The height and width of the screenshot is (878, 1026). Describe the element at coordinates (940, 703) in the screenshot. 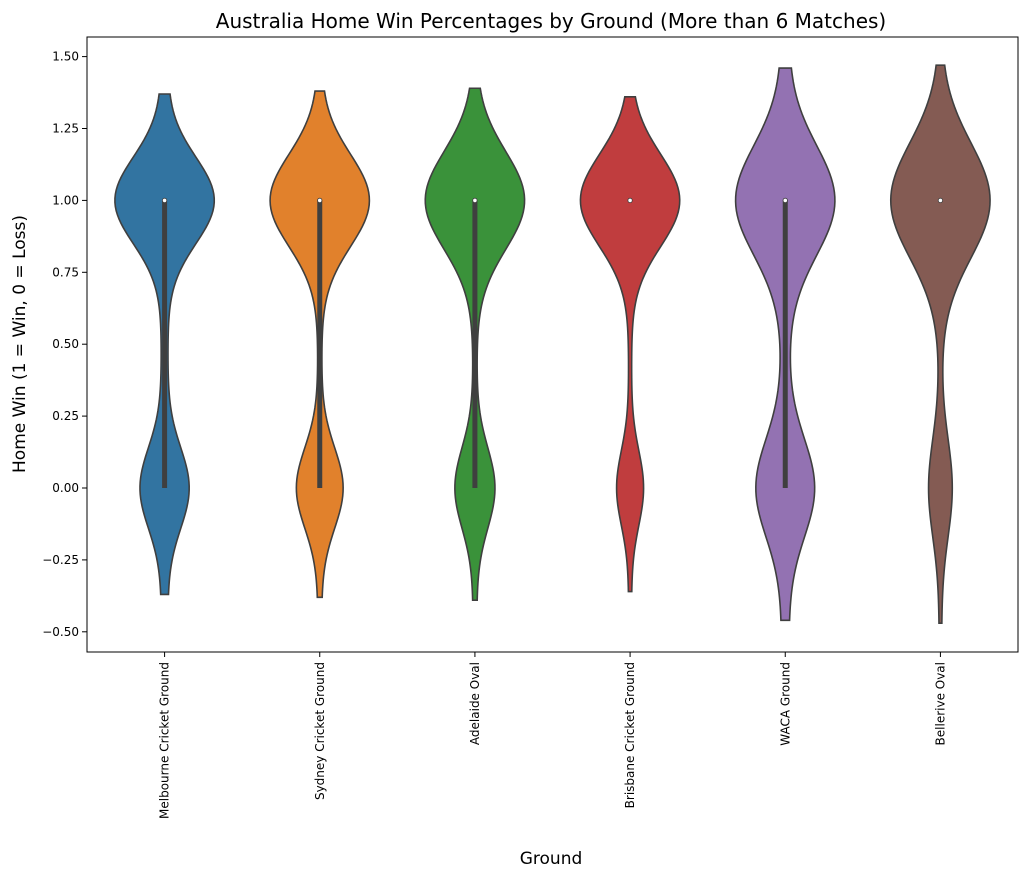

I see `x-tick-label: Bellerive Oval` at that location.